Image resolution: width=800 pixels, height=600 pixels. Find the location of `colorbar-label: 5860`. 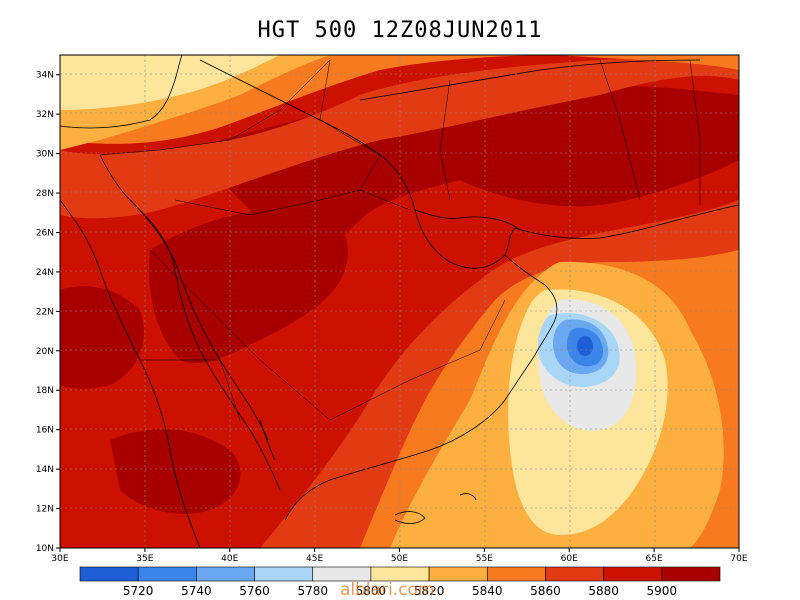

colorbar-label: 5860 is located at coordinates (545, 591).